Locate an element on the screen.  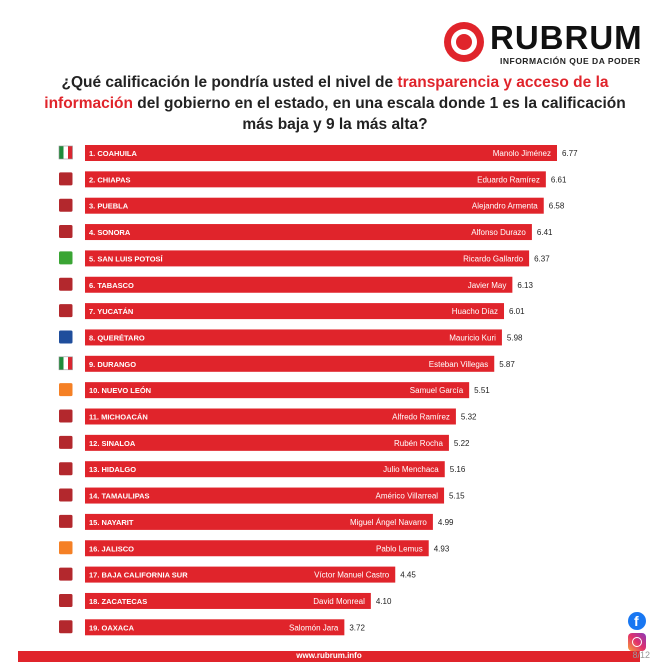
bar-row: 2. CHIAPAS Eduardo Ramírez 6.61 is located at coordinates (313, 179).